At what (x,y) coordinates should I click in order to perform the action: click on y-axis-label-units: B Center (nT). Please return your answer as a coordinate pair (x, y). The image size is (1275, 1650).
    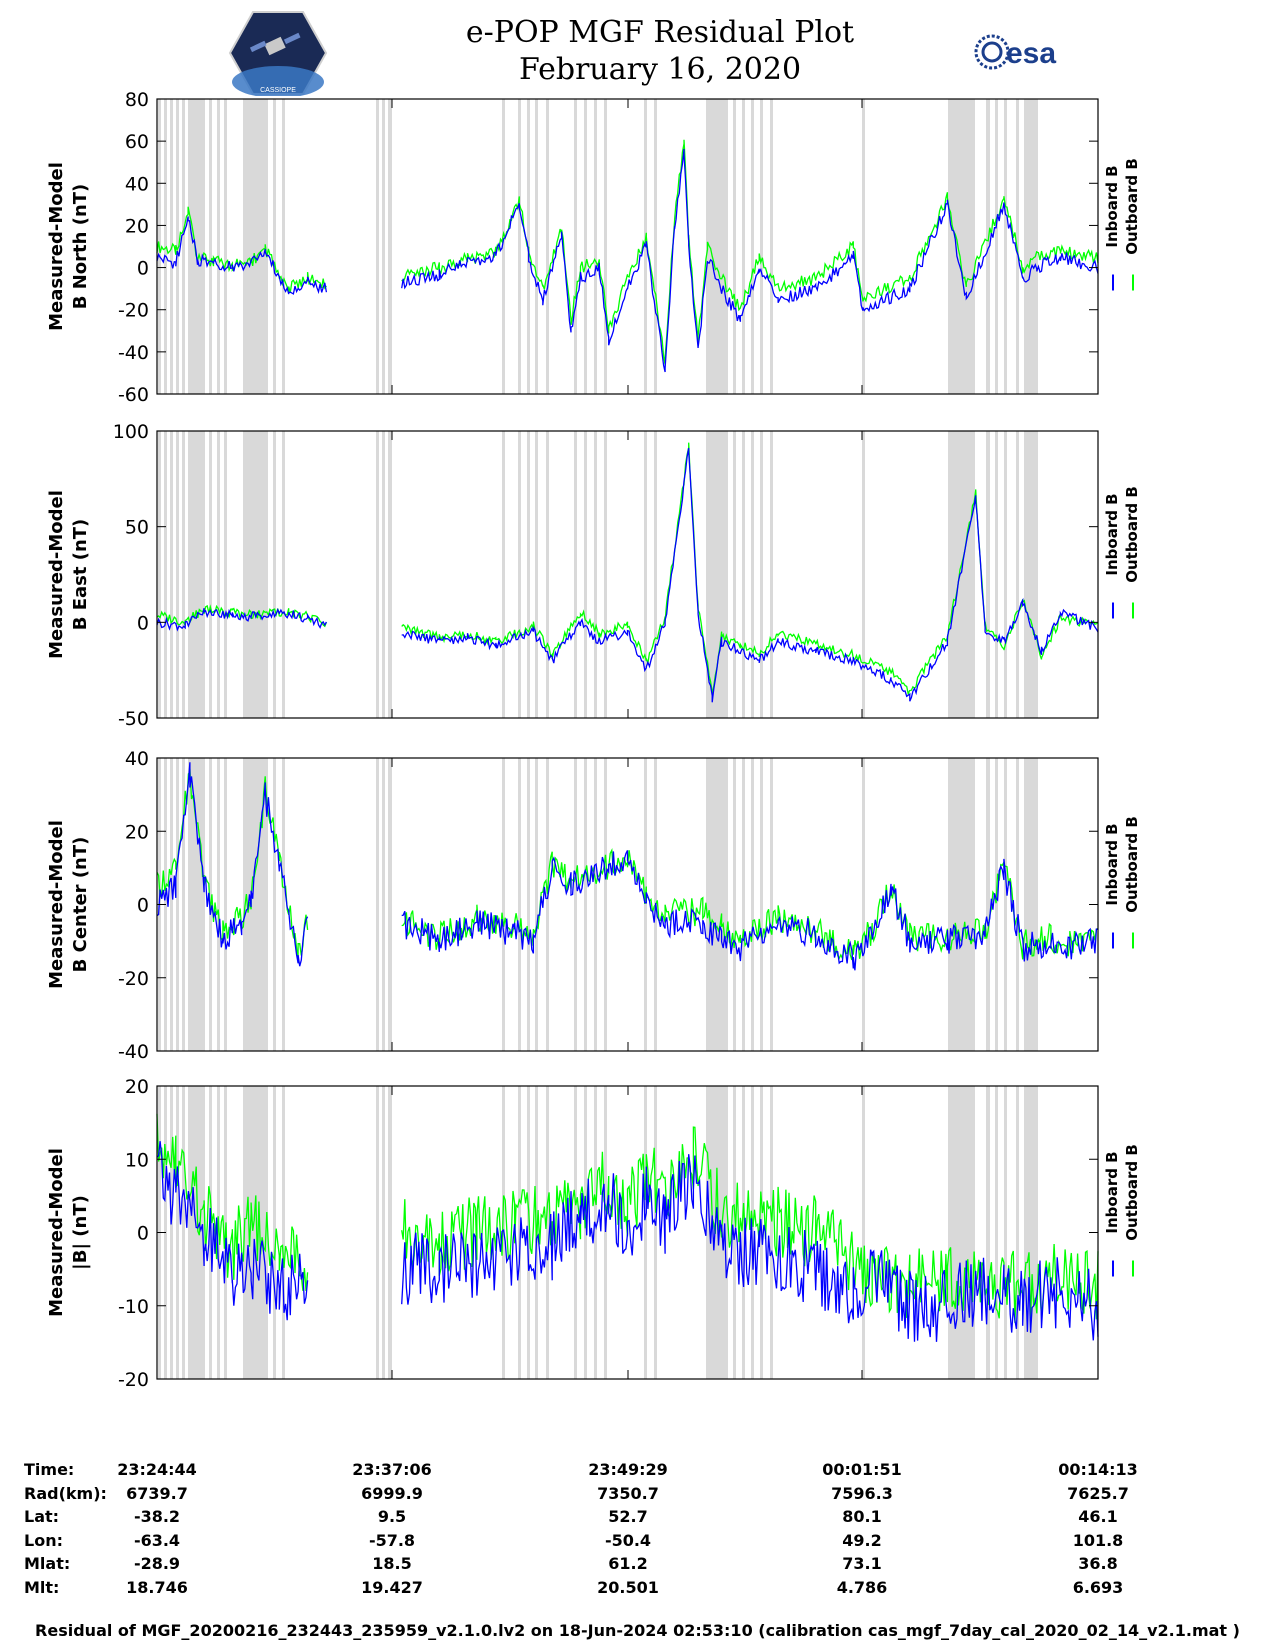
    Looking at the image, I should click on (80, 905).